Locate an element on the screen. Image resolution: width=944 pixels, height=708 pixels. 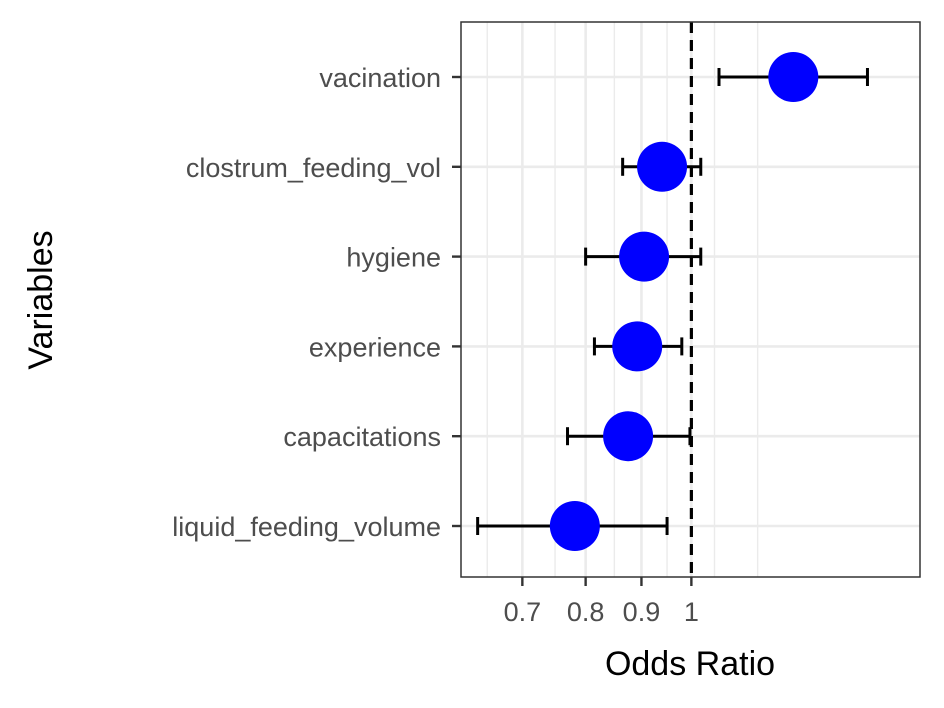
y-axis-title: Variables is located at coordinates (41, 299).